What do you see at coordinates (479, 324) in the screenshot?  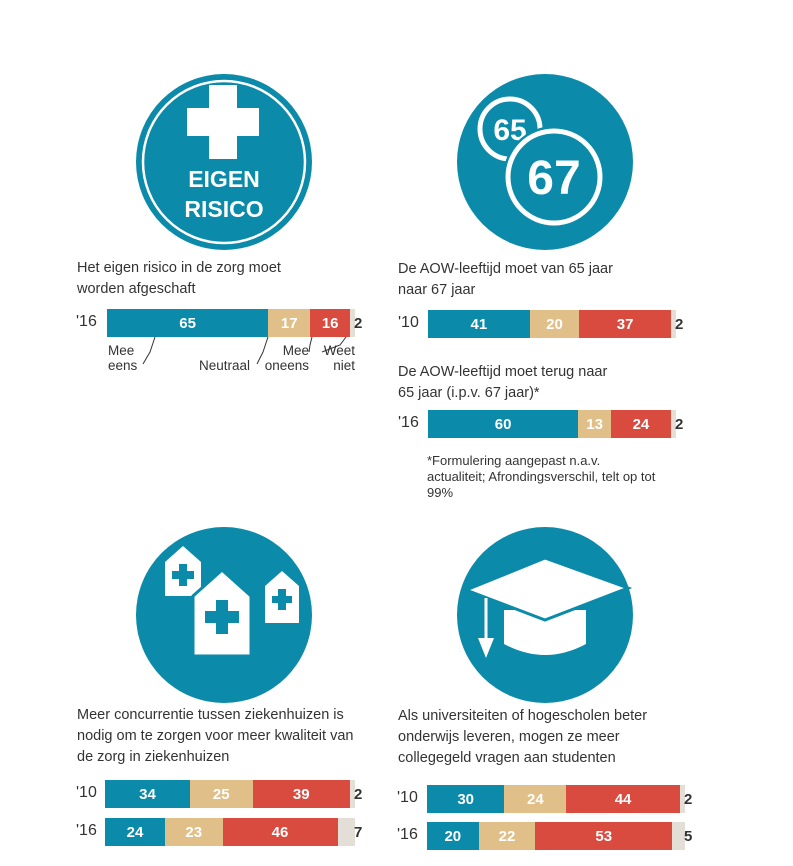 I see `segment-mee-eens: 41` at bounding box center [479, 324].